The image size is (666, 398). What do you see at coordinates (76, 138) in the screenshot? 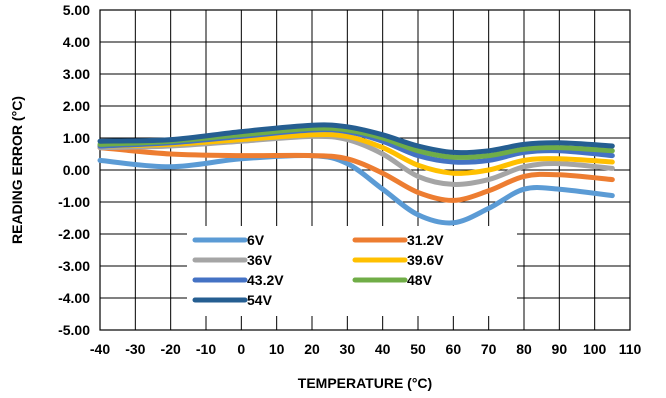
I see `y-tick-label: 1.00` at bounding box center [76, 138].